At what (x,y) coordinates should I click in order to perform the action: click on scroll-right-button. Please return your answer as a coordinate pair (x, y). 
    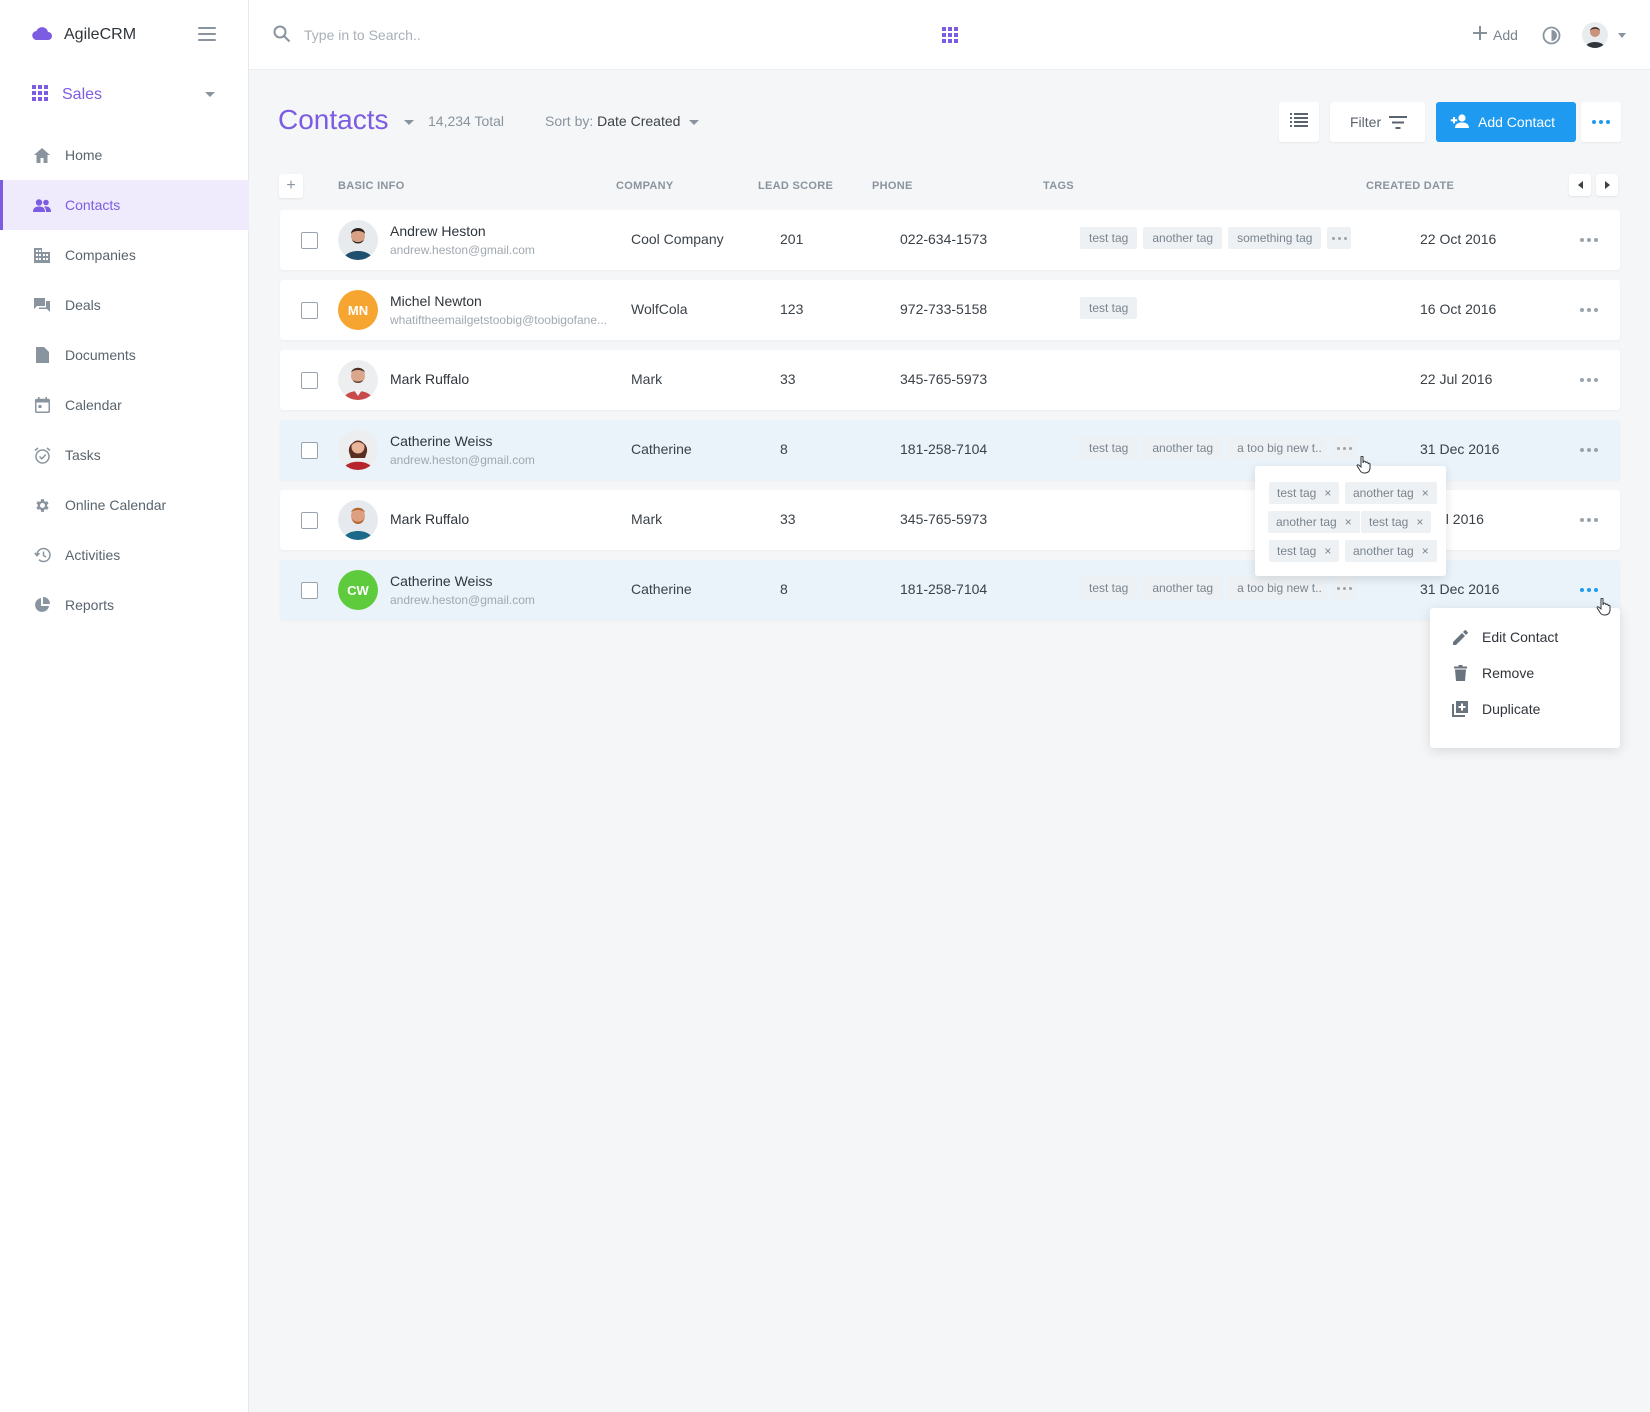
    Looking at the image, I should click on (1607, 185).